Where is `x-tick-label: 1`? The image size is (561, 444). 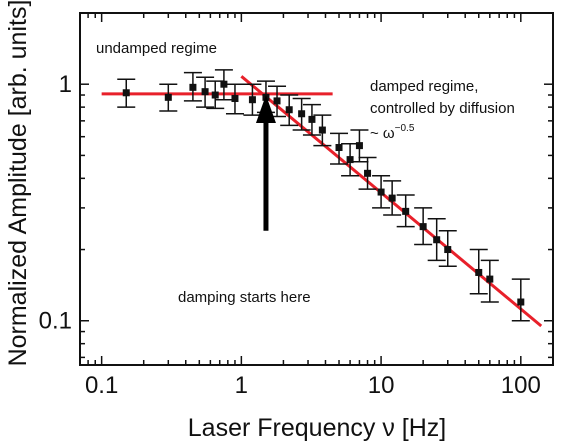
x-tick-label: 1 is located at coordinates (241, 385).